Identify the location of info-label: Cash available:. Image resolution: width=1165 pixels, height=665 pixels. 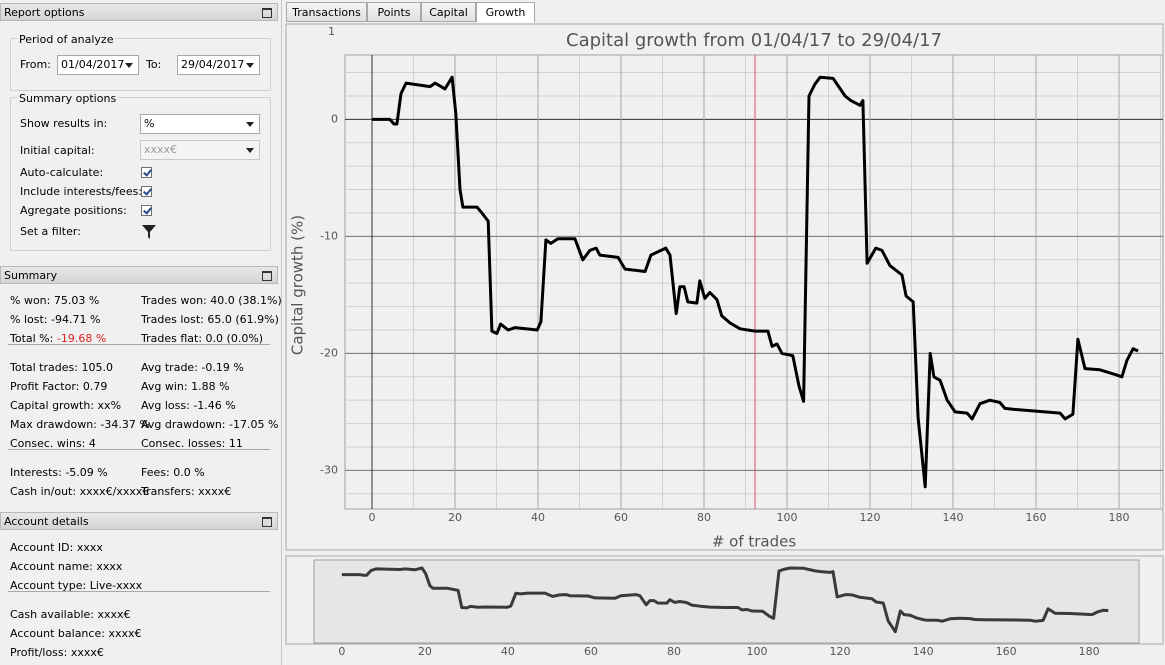
(52, 614).